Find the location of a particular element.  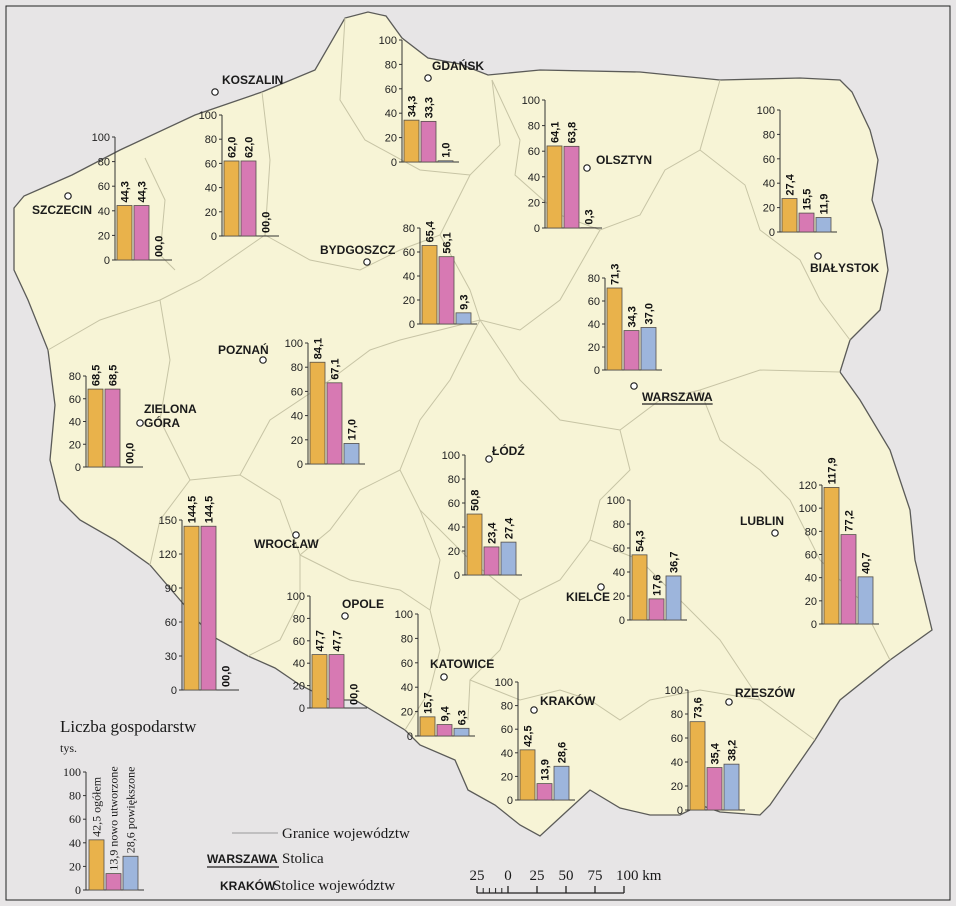

legend-series-label: 13,9 nowo utworzone is located at coordinates (114, 818).